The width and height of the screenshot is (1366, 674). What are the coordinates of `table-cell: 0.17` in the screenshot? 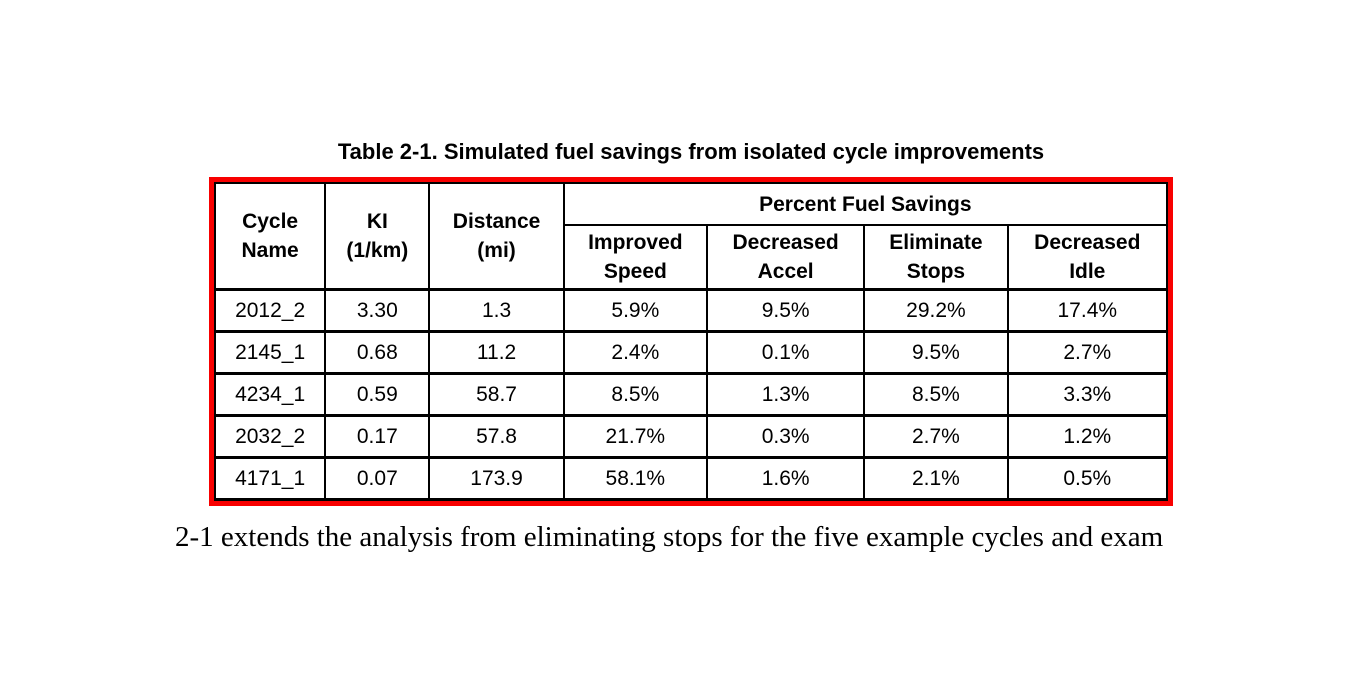 It's located at (377, 437).